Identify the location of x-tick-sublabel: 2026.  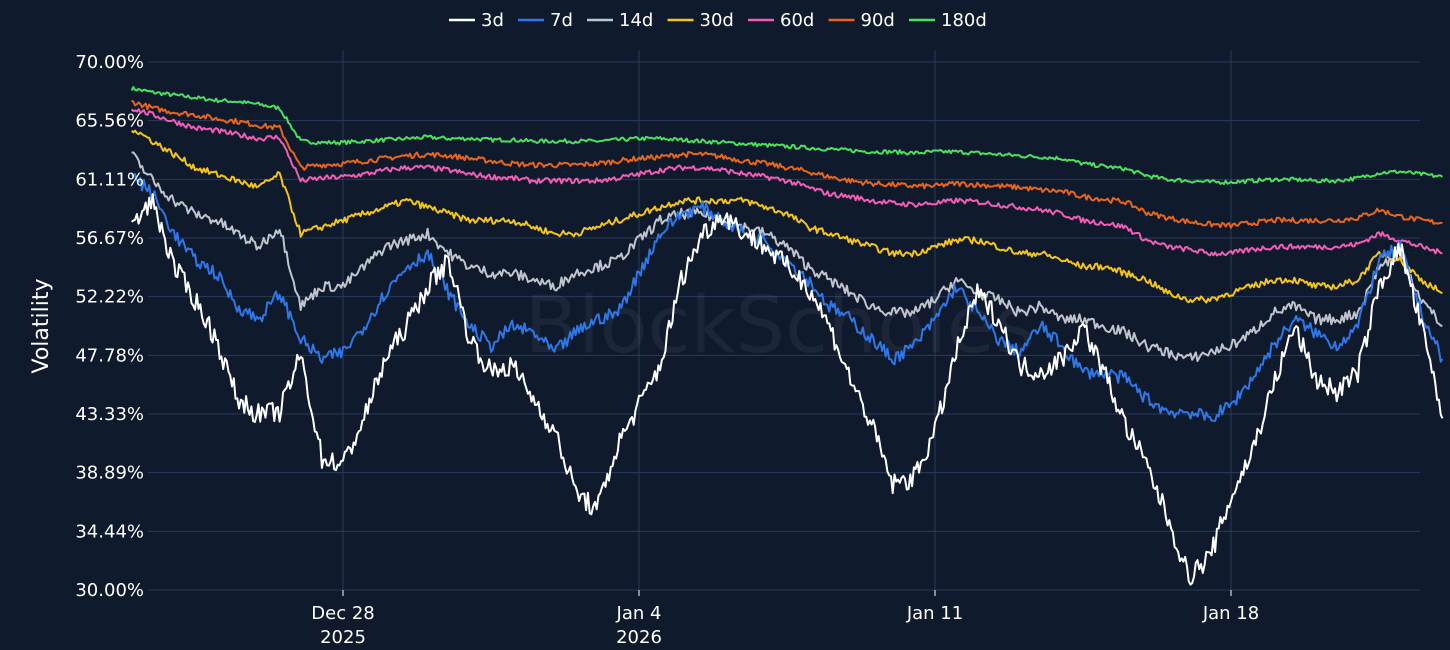
(639, 637).